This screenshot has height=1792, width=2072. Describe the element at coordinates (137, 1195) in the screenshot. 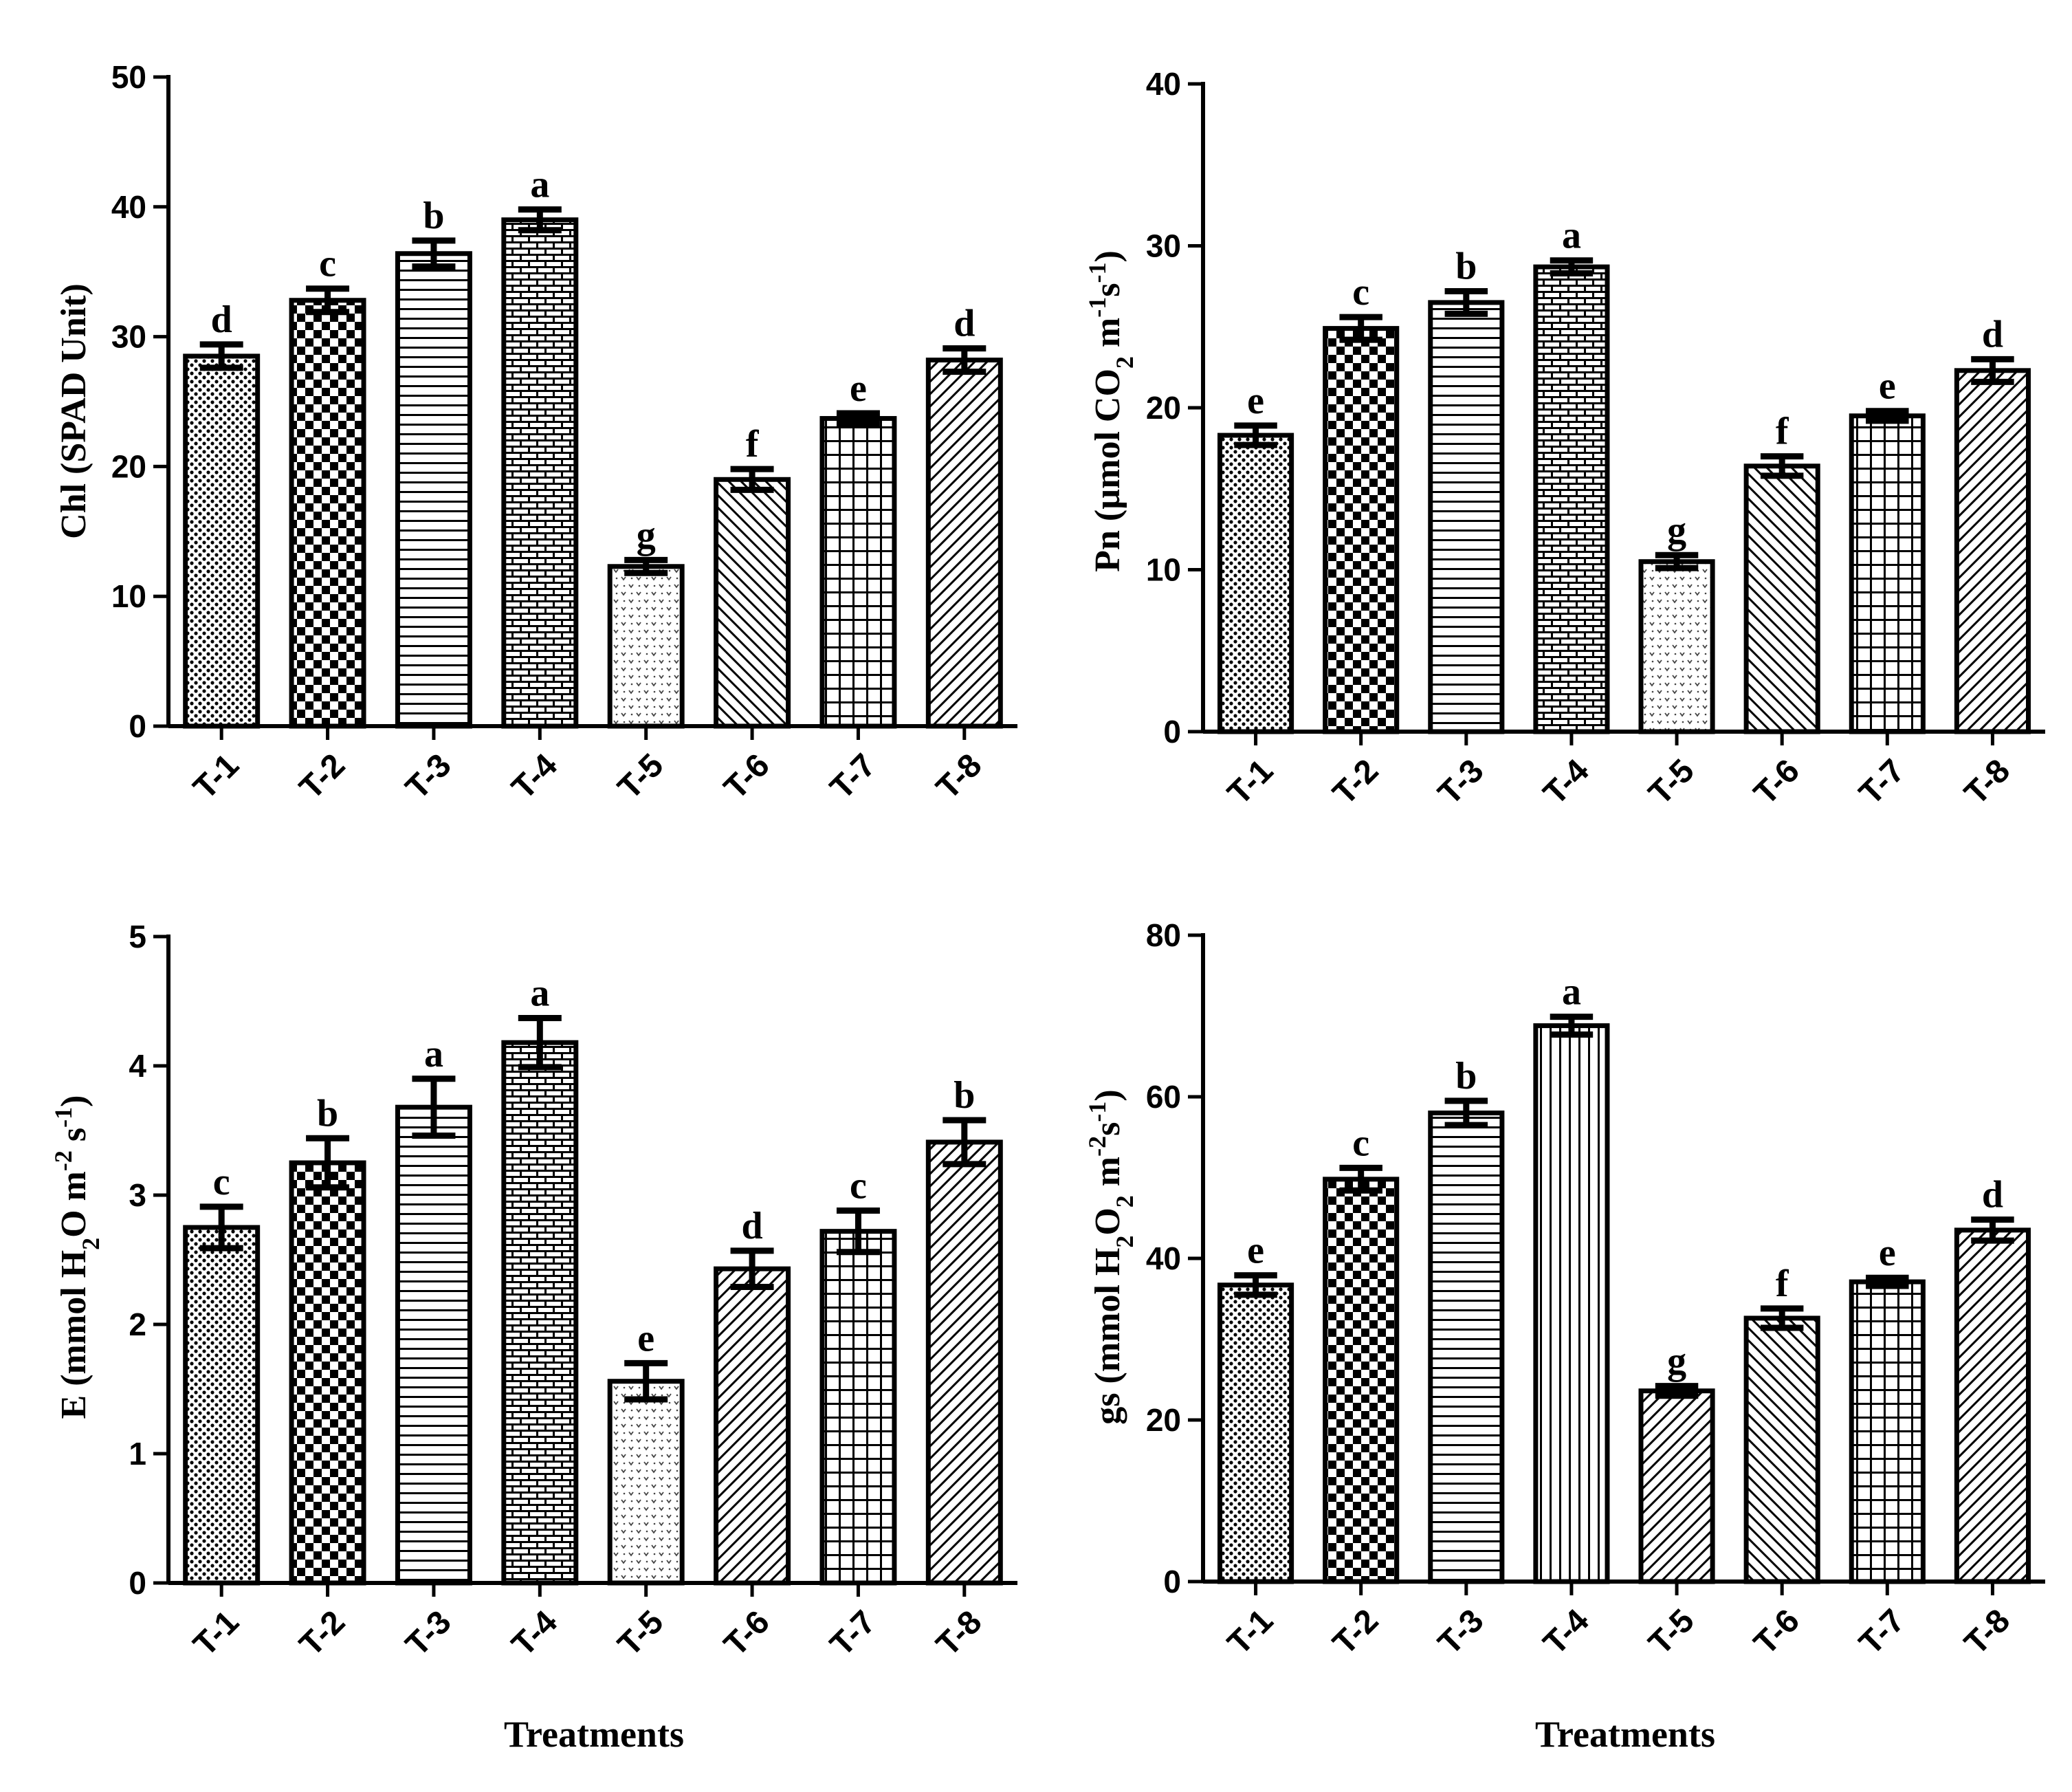

I see `y-tick-label: 3` at that location.